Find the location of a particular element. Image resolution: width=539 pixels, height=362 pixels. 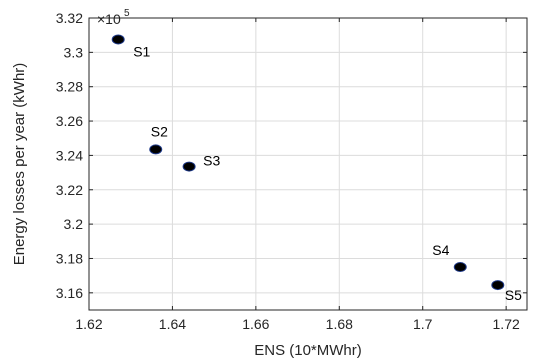

point-label-s4: S4 is located at coordinates (440, 250).